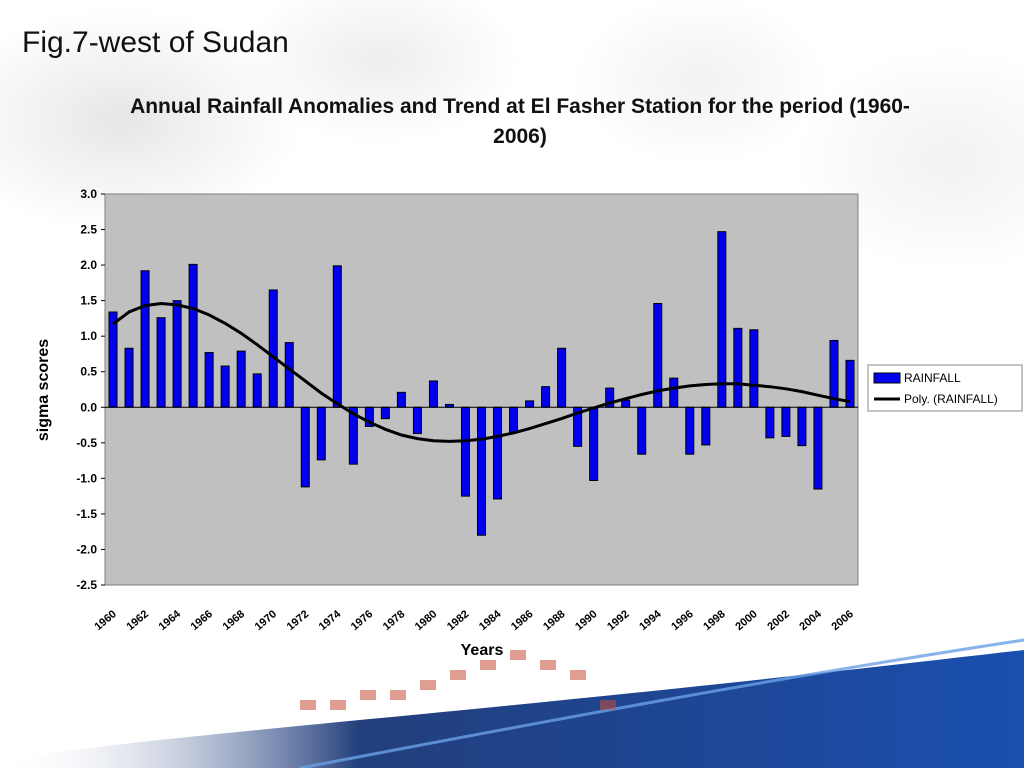 Image resolution: width=1024 pixels, height=768 pixels. What do you see at coordinates (43, 390) in the screenshot?
I see `y-axis-label: sigma scores` at bounding box center [43, 390].